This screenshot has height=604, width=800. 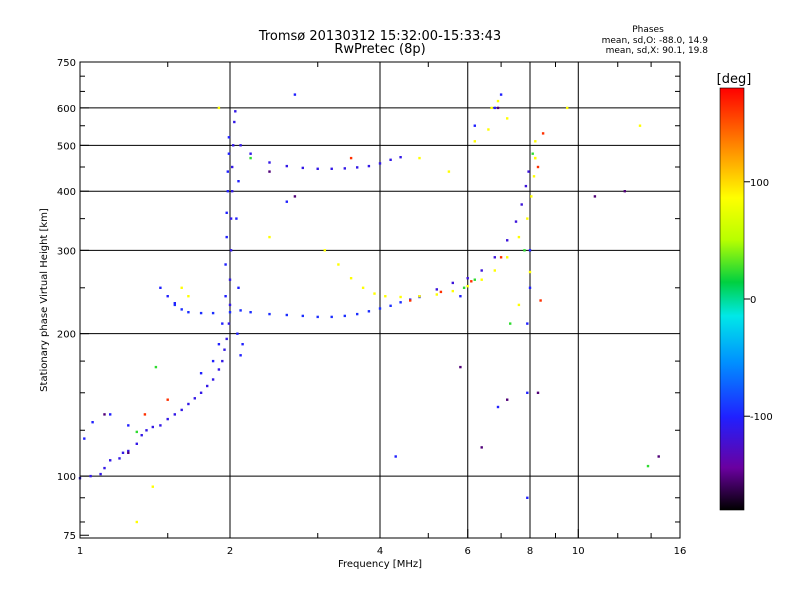 What do you see at coordinates (44, 300) in the screenshot?
I see `y-axis-label: Stationary phase Virtual Height [km]` at bounding box center [44, 300].